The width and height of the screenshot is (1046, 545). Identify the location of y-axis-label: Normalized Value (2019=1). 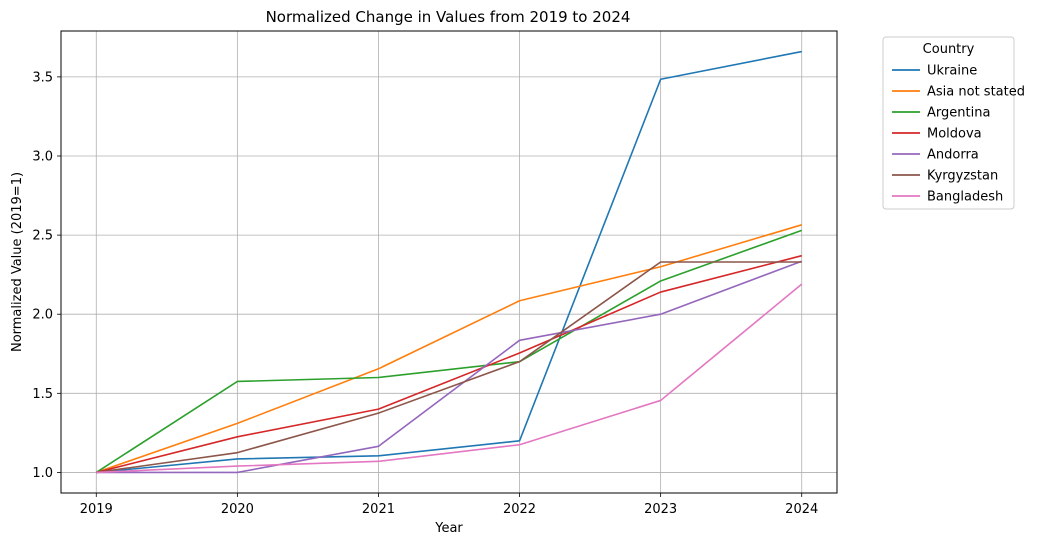
(17, 262).